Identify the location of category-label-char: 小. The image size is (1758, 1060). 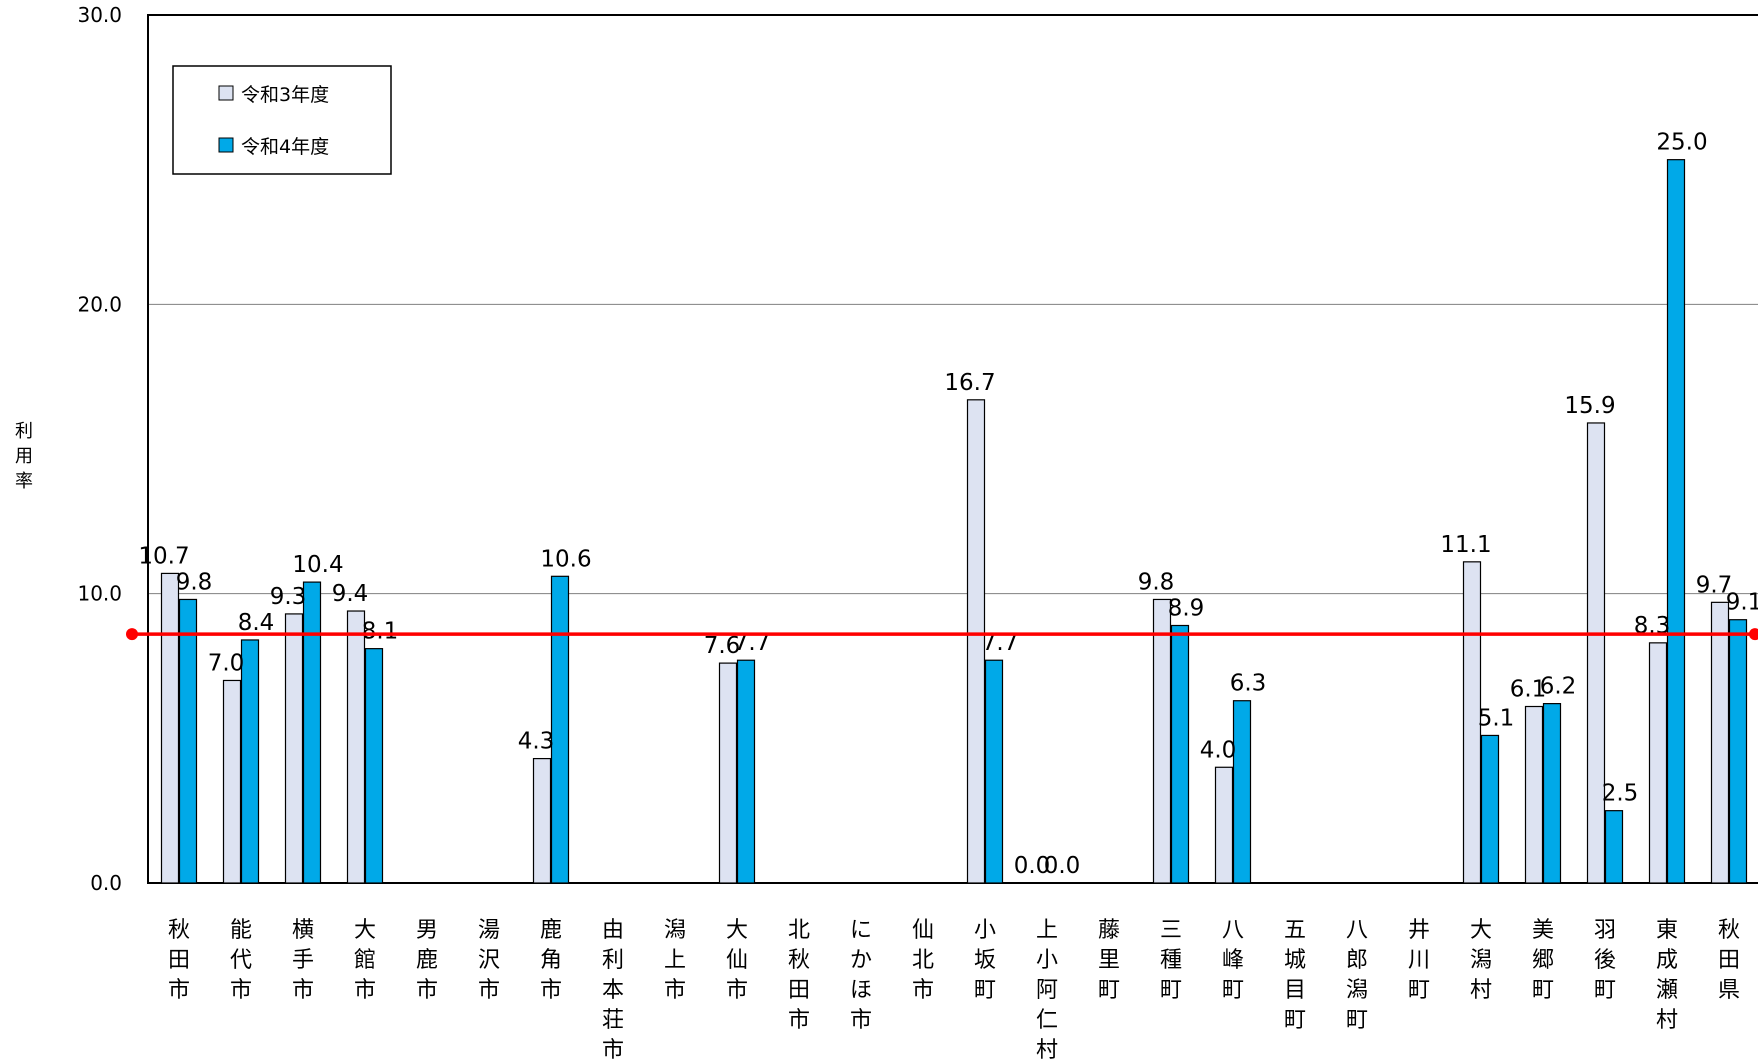
(985, 930).